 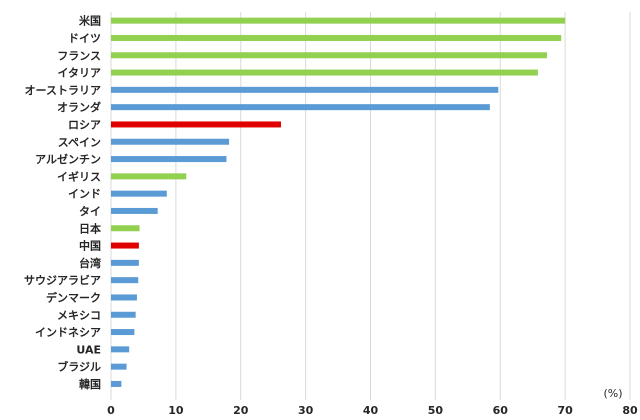 What do you see at coordinates (73, 297) in the screenshot?
I see `category-label: デンマーク` at bounding box center [73, 297].